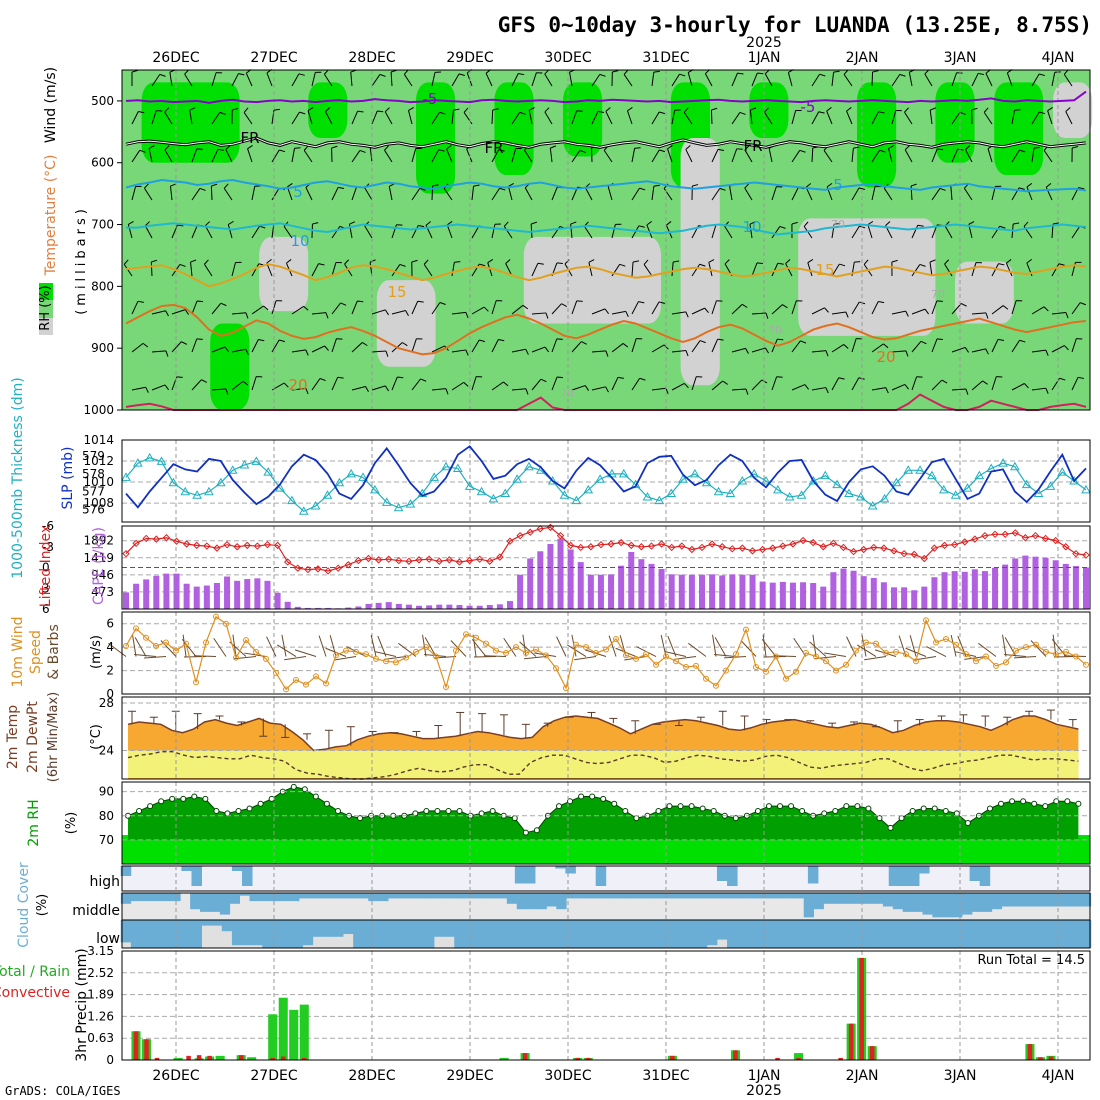 The image size is (1100, 1100). Describe the element at coordinates (93, 474) in the screenshot. I see `thickness-tick-label: 578` at that location.